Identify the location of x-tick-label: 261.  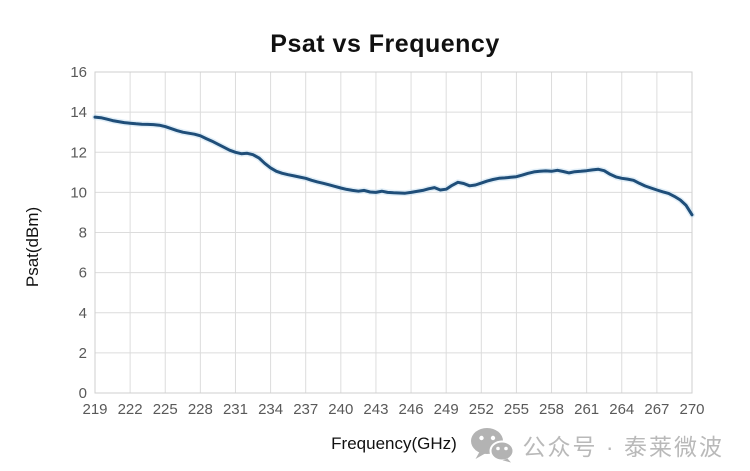
(586, 409).